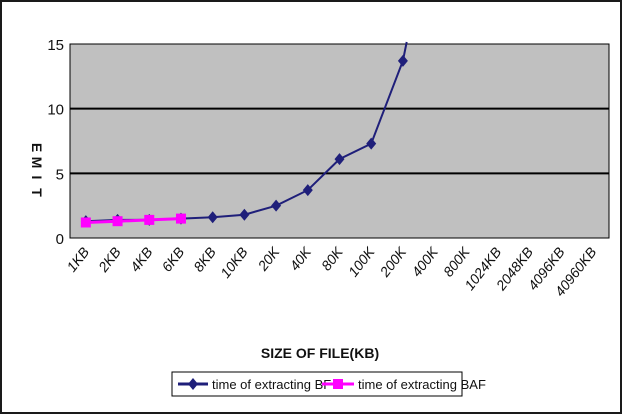 This screenshot has width=622, height=414. Describe the element at coordinates (338, 384) in the screenshot. I see `legend-marker-baf` at that location.